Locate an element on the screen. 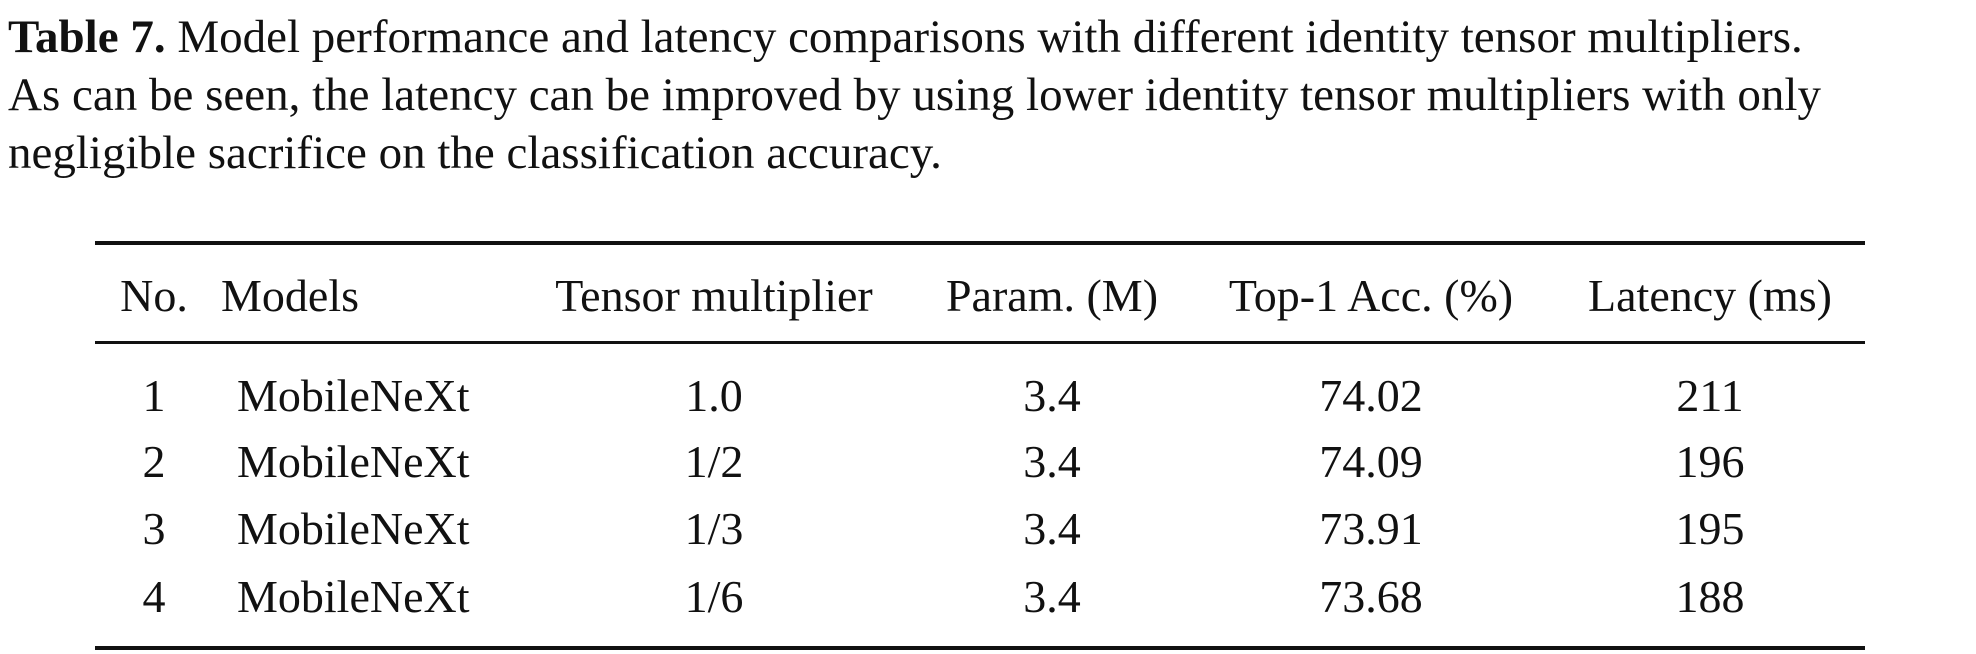 The image size is (1976, 654). top-rule is located at coordinates (980, 243).